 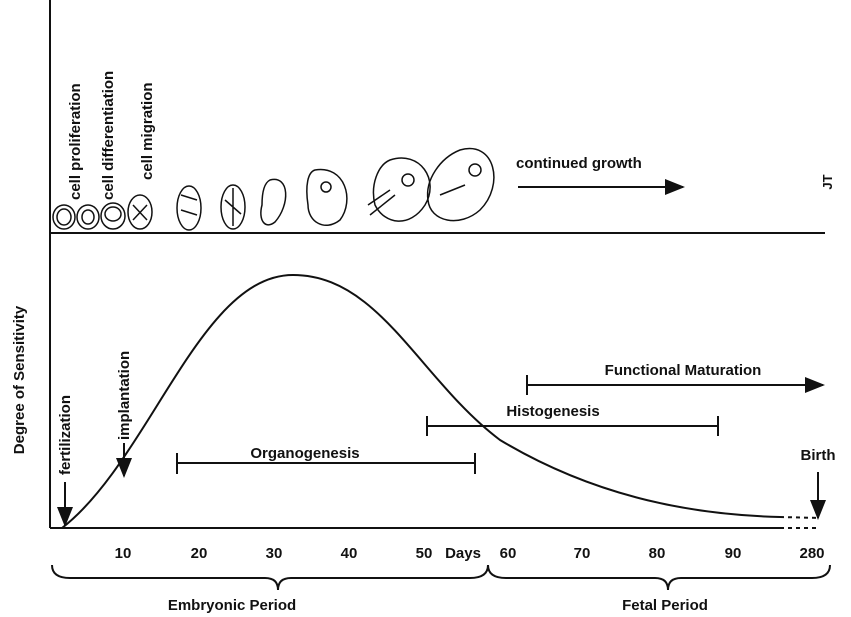 What do you see at coordinates (665, 605) in the screenshot?
I see `period-label: Fetal Period` at bounding box center [665, 605].